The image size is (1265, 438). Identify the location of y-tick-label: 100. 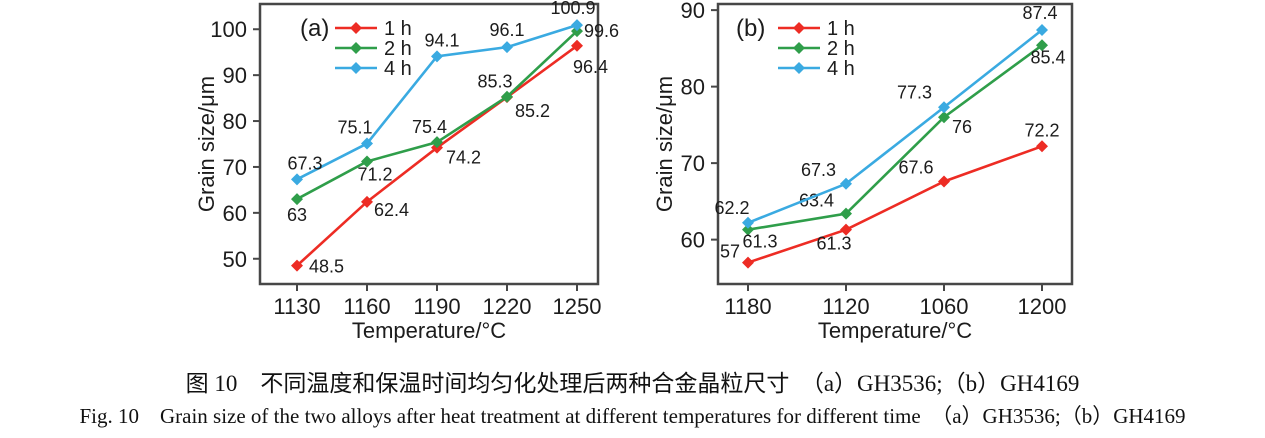
(228, 29).